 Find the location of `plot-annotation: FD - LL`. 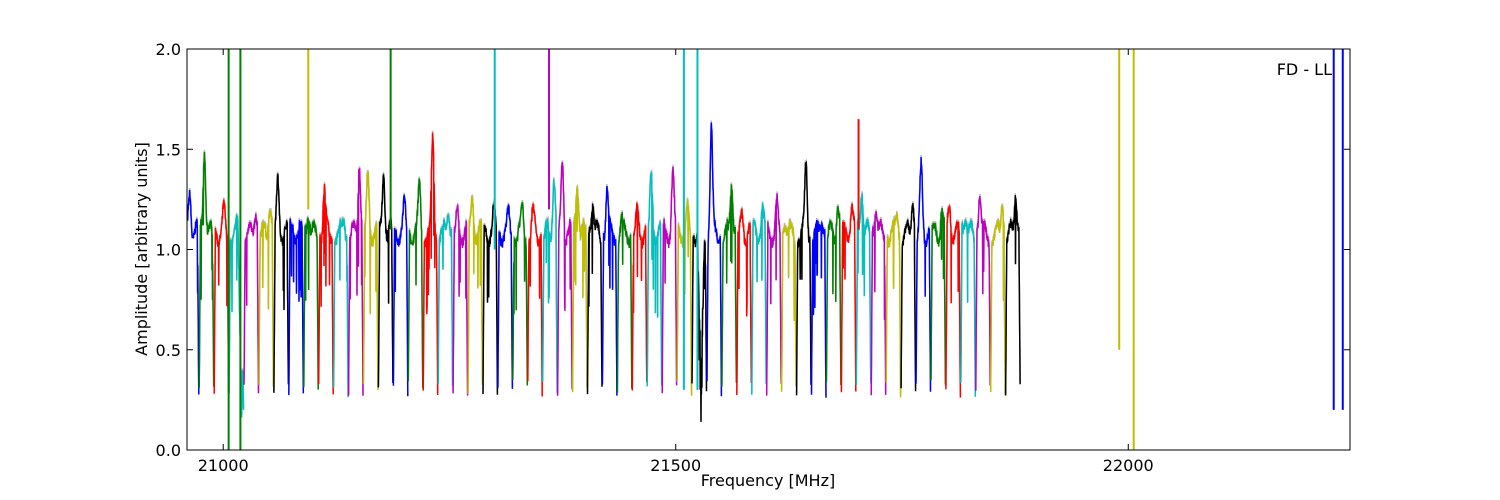

plot-annotation: FD - LL is located at coordinates (1304, 69).